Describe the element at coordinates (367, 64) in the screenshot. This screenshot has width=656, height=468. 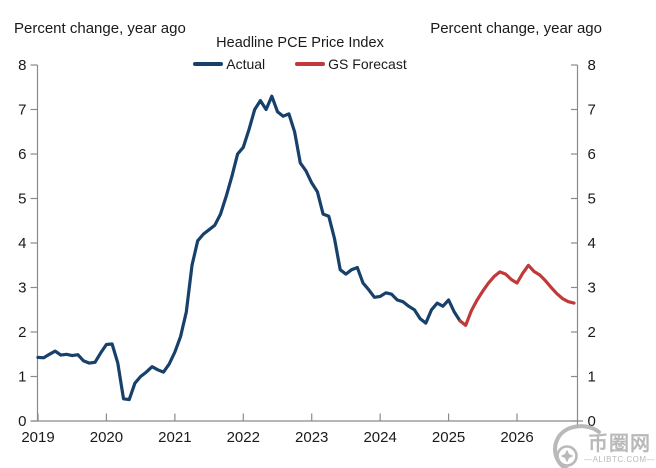
I see `legend-label-gs-forecast: GS Forecast` at that location.